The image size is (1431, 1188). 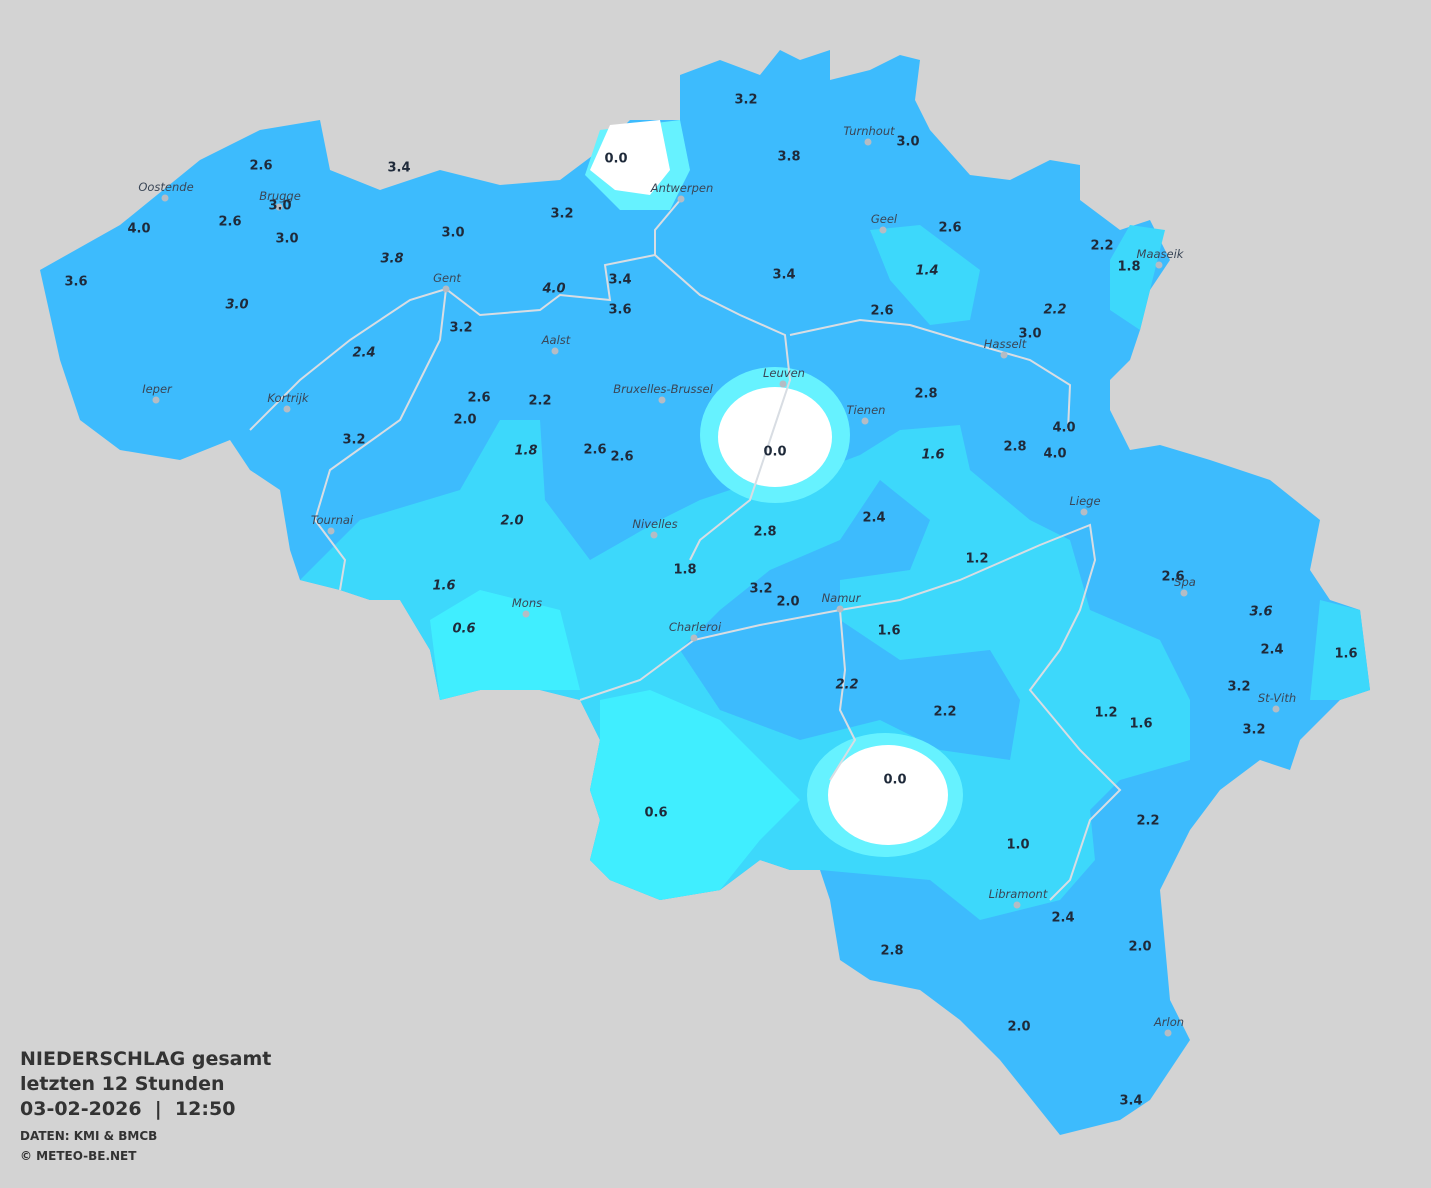 What do you see at coordinates (869, 131) in the screenshot?
I see `city-label: Turnhout` at bounding box center [869, 131].